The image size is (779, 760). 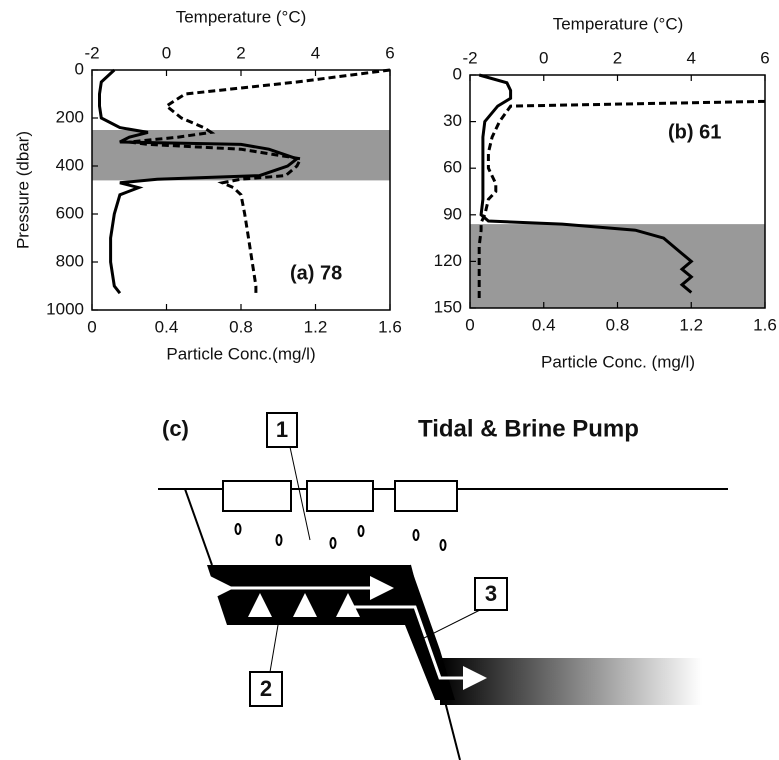 I want to click on panel-label: (c), so click(x=175, y=428).